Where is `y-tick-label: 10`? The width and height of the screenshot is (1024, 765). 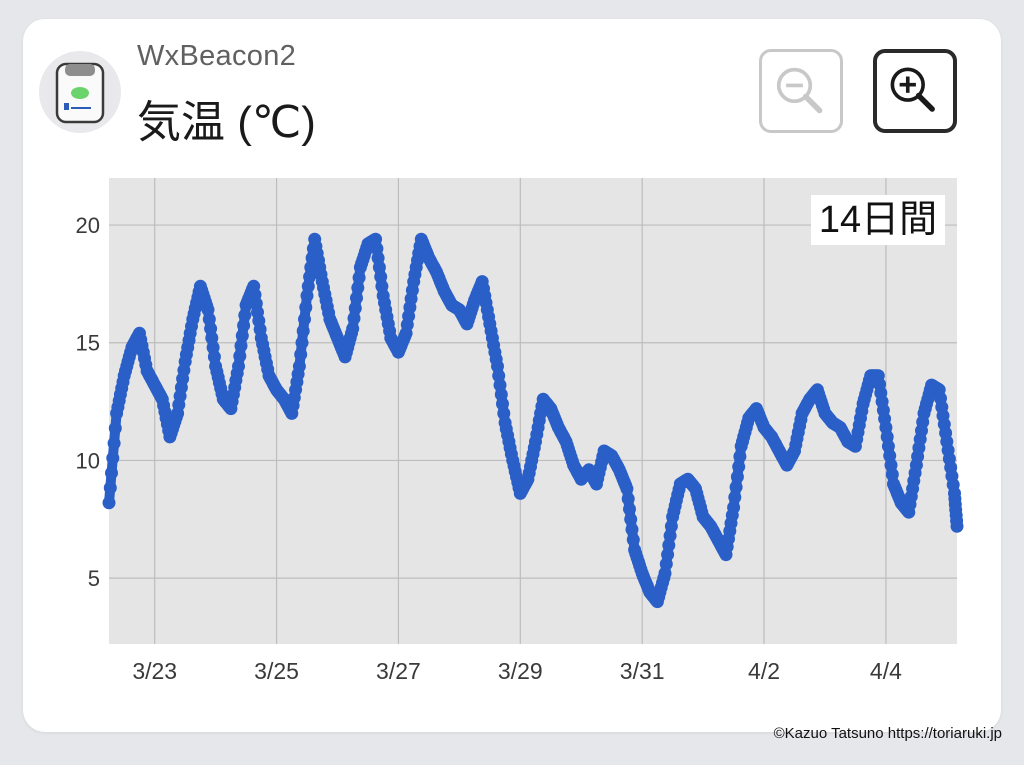
y-tick-label: 10 is located at coordinates (88, 460).